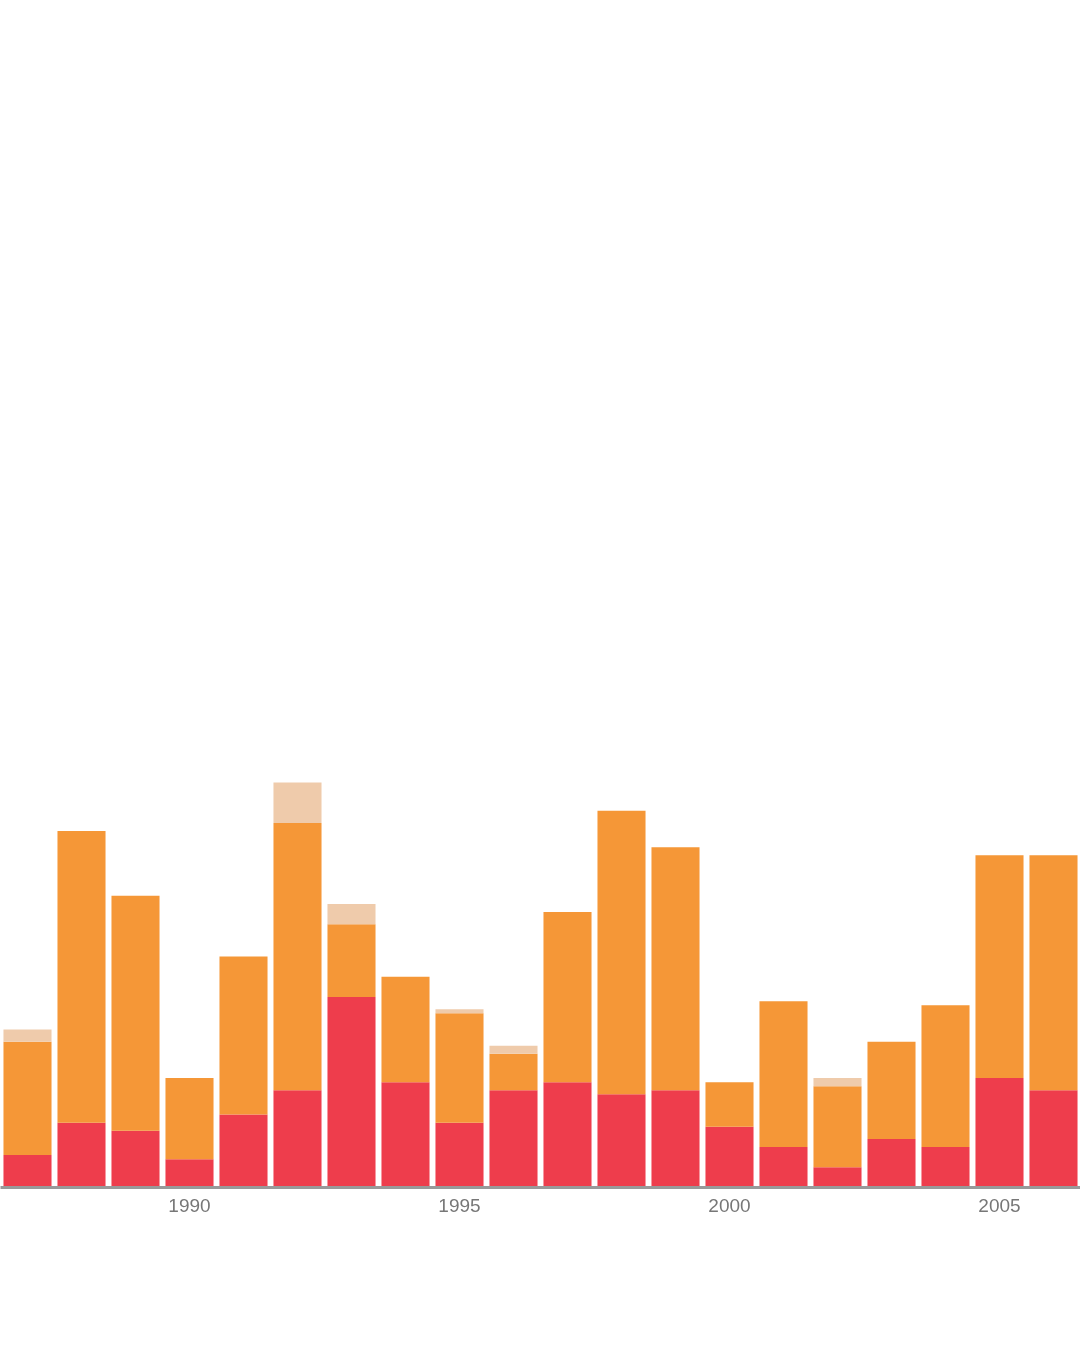  Describe the element at coordinates (999, 1205) in the screenshot. I see `x-tick-label: 2005` at that location.